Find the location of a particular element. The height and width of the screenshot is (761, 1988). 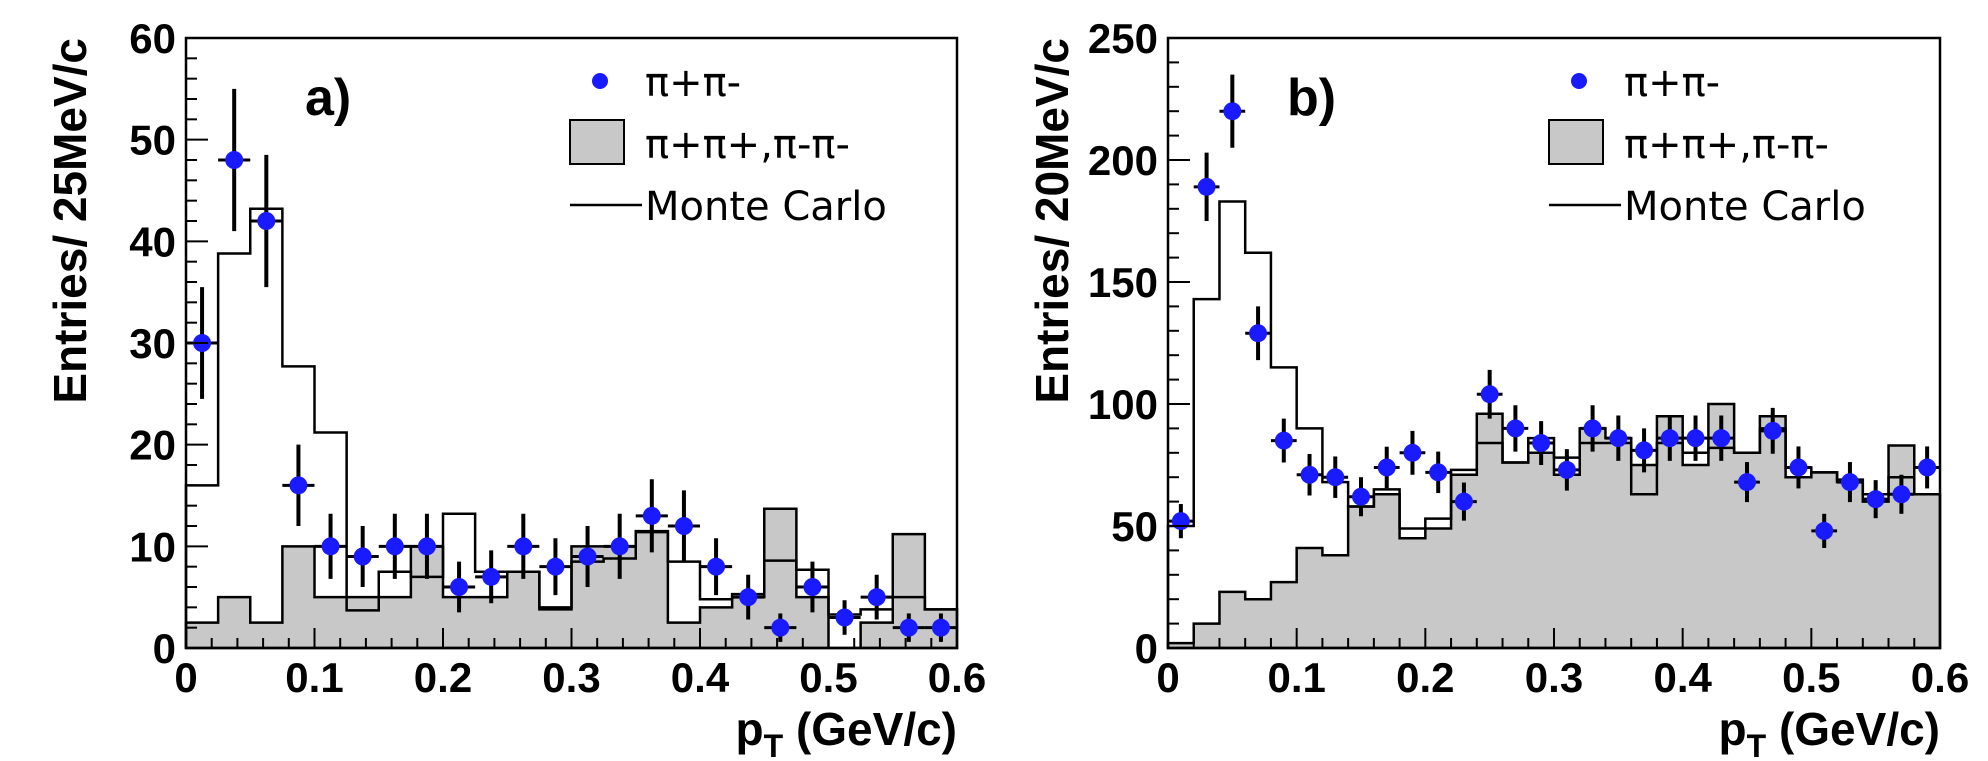

y-tick-label: 40 is located at coordinates (152, 241).